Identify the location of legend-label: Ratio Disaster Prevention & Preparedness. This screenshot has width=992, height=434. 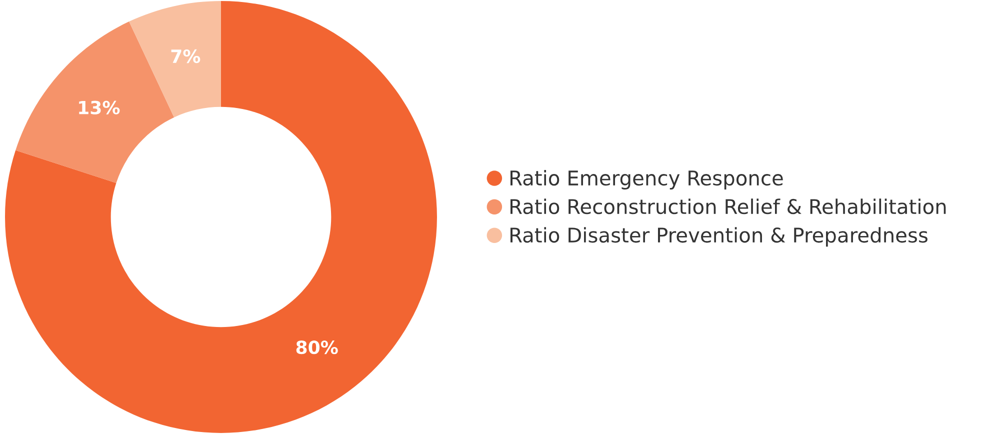
(719, 237).